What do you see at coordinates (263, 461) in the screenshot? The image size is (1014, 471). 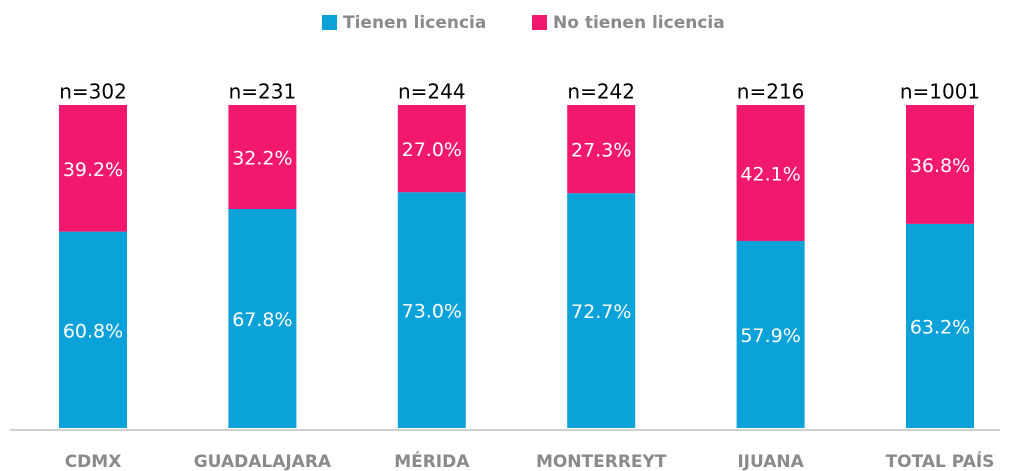 I see `x-tick-label: GUADALAJARA` at bounding box center [263, 461].